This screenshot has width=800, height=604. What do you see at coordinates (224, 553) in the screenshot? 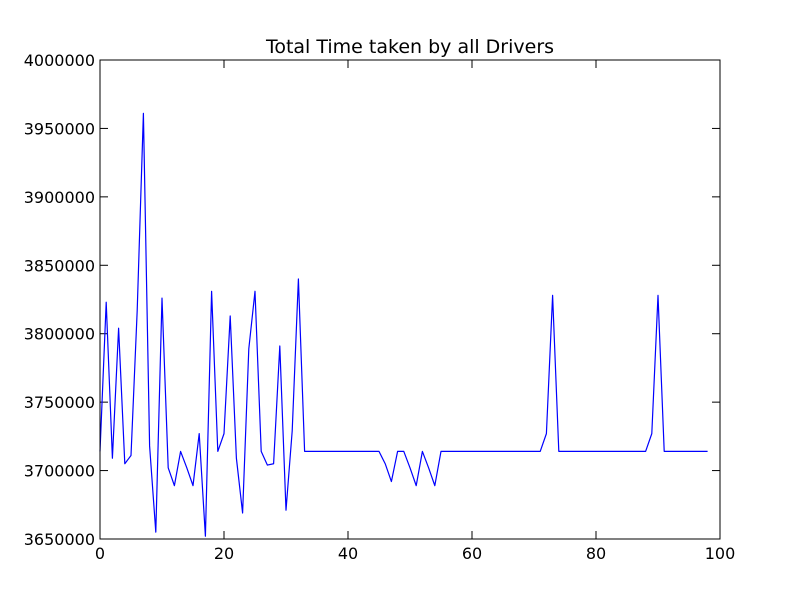
I see `x-tick-label: 20` at bounding box center [224, 553].